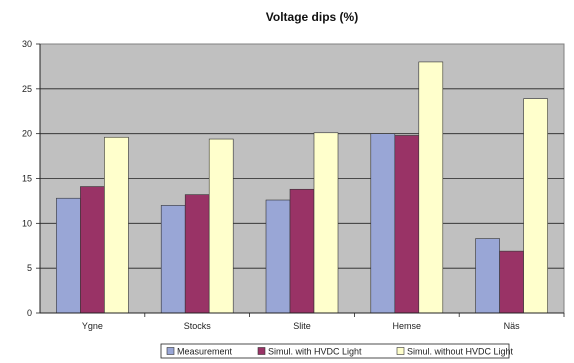 Image resolution: width=574 pixels, height=363 pixels. Describe the element at coordinates (27, 44) in the screenshot. I see `y-tick-label: 30` at that location.